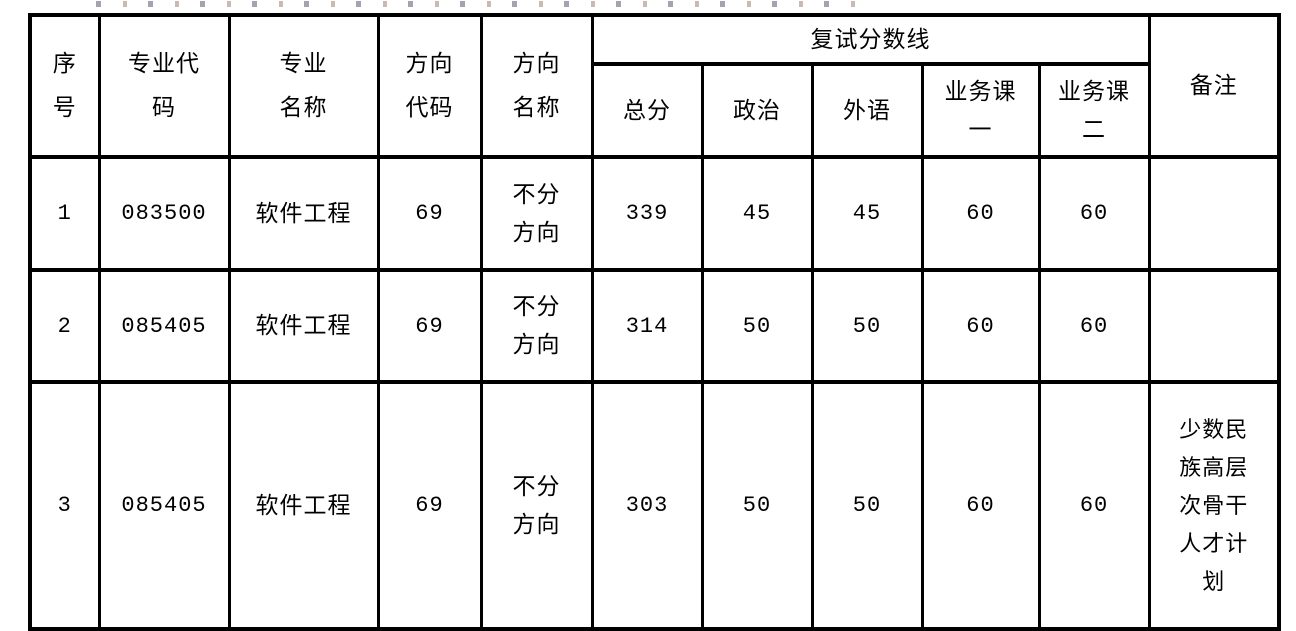 The image size is (1296, 631). What do you see at coordinates (647, 110) in the screenshot?
I see `header-total-score: 总分` at bounding box center [647, 110].